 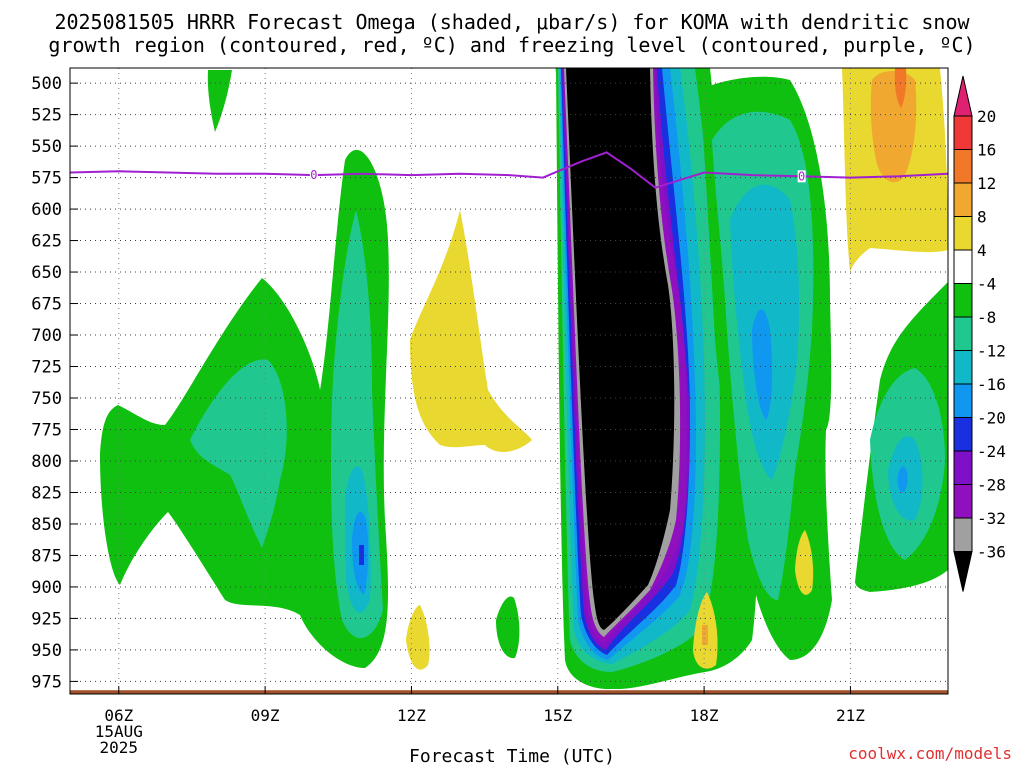 I want to click on y-tick-label-850: 850, so click(x=46, y=525).